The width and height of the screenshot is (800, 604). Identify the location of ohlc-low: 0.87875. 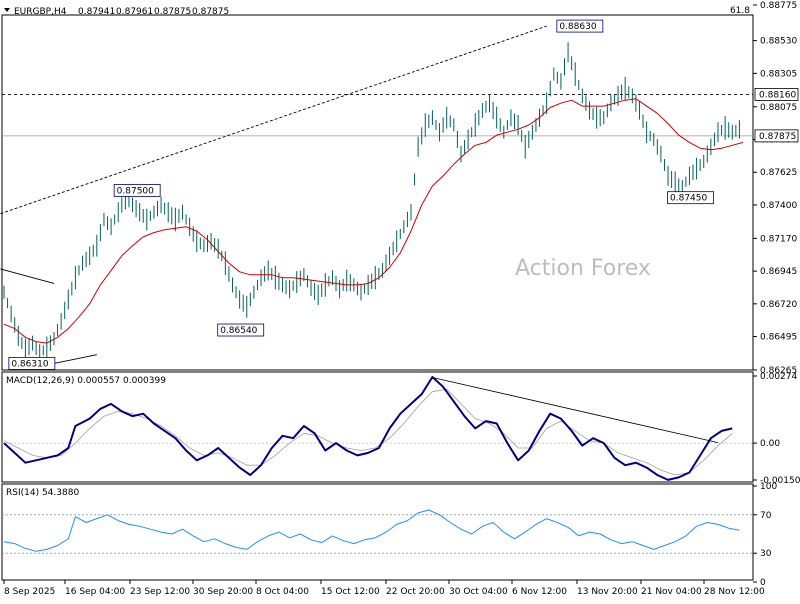
(172, 12).